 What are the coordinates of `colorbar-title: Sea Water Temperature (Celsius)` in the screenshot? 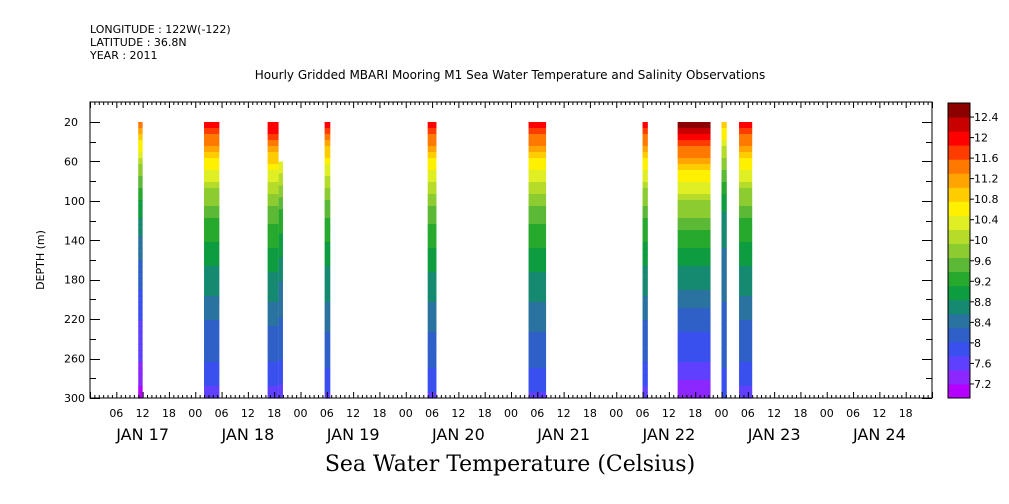 It's located at (510, 464).